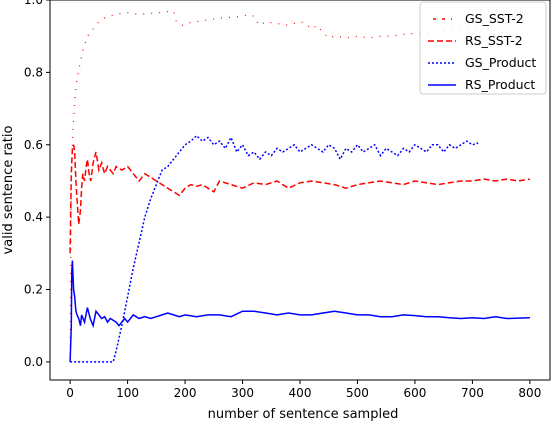 The image size is (558, 422). What do you see at coordinates (494, 18) in the screenshot?
I see `legend-label: GS_SST-2` at bounding box center [494, 18].